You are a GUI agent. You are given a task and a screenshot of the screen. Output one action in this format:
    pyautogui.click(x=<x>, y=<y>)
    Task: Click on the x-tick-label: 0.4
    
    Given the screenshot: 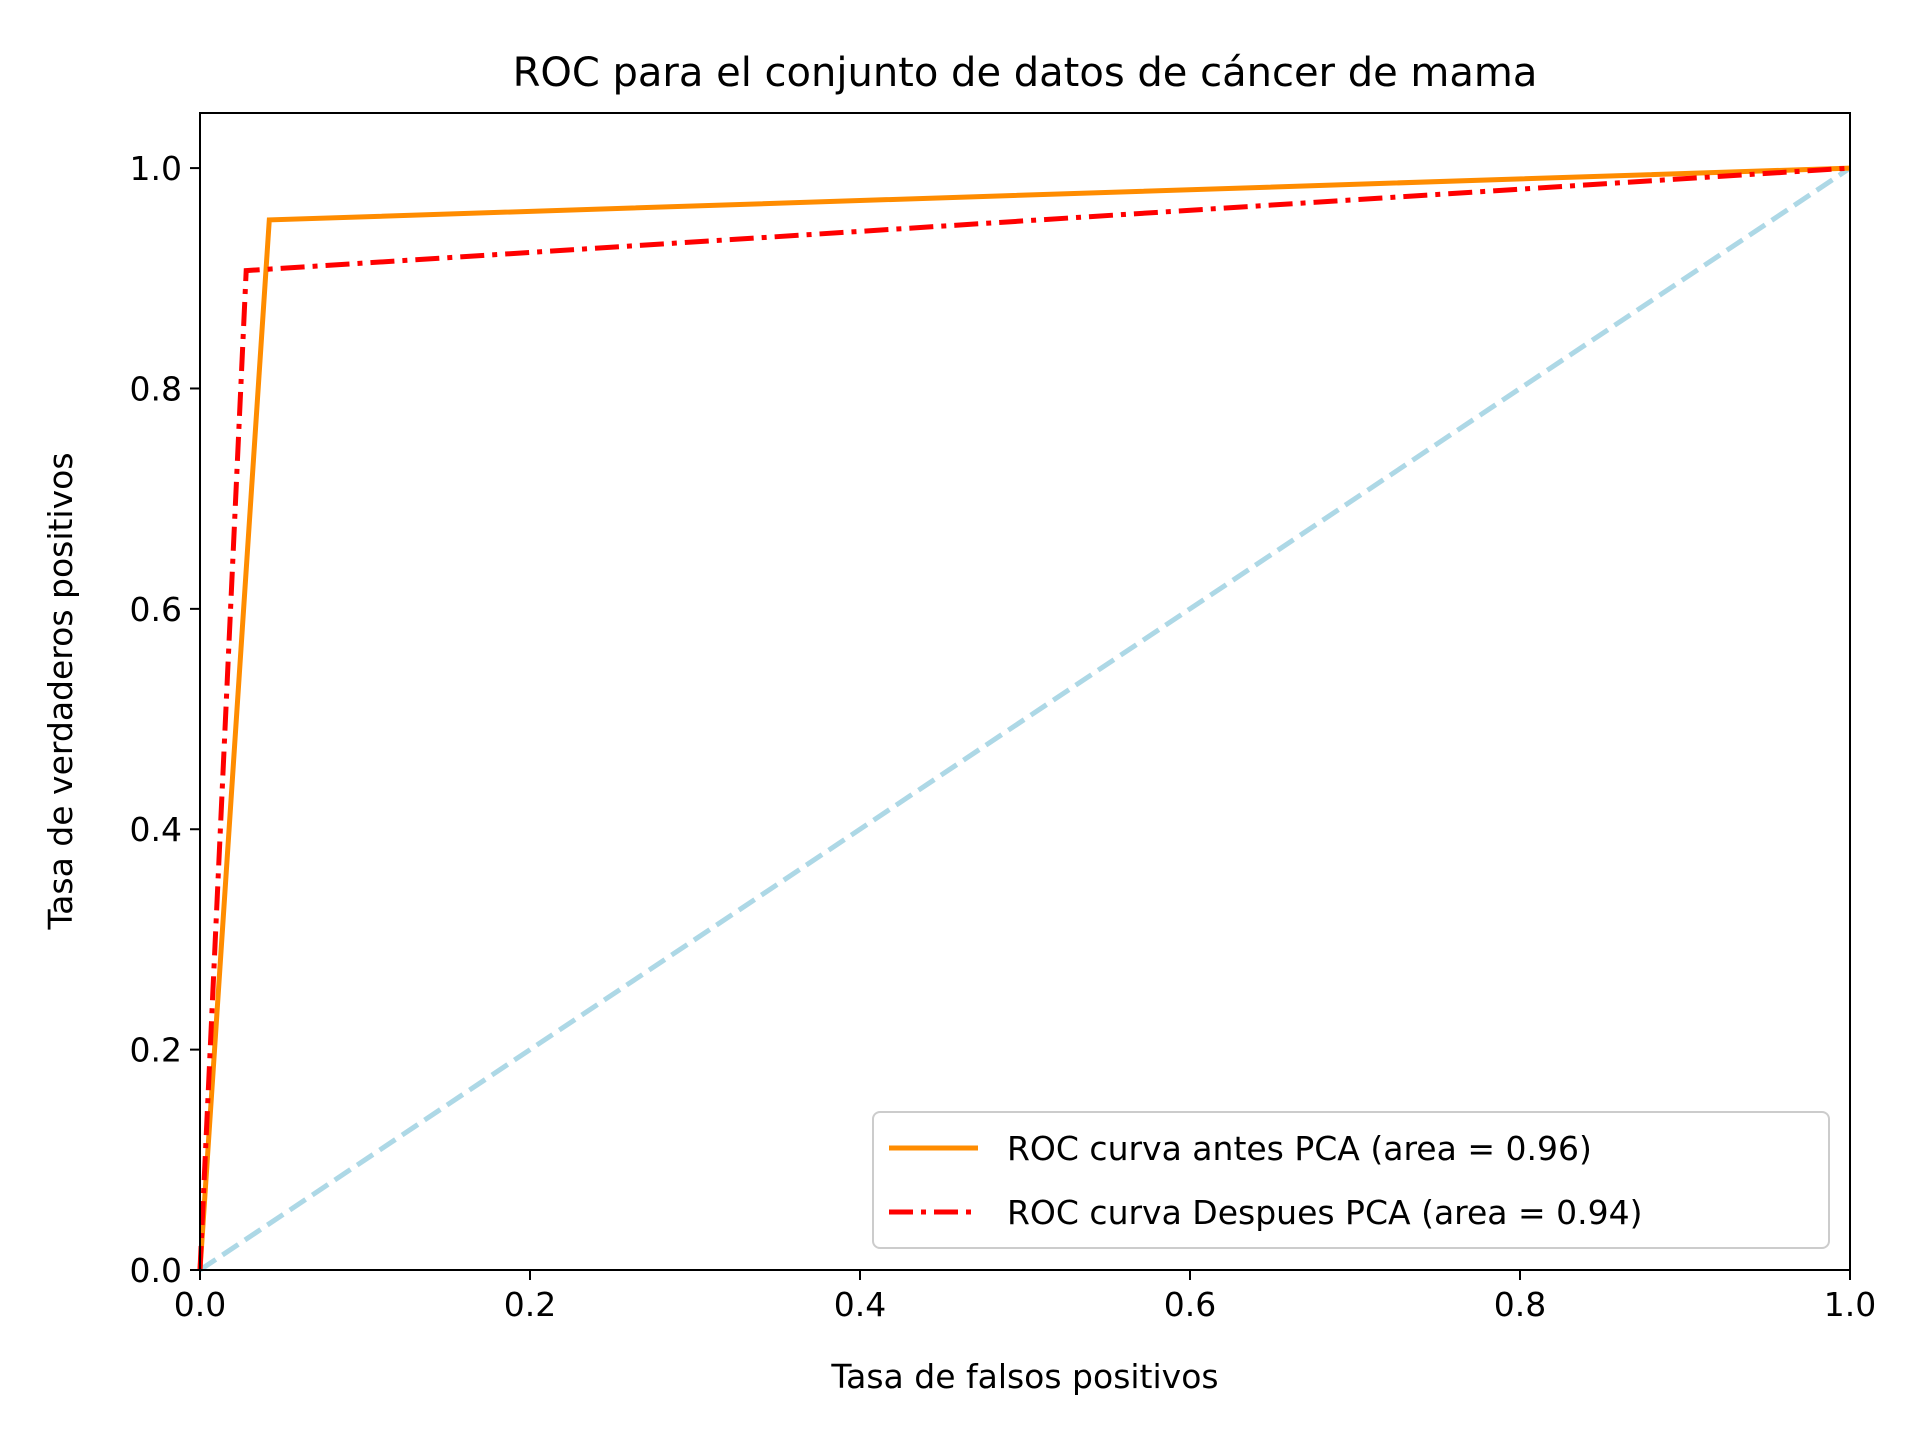 What is the action you would take?
    pyautogui.click(x=860, y=1304)
    